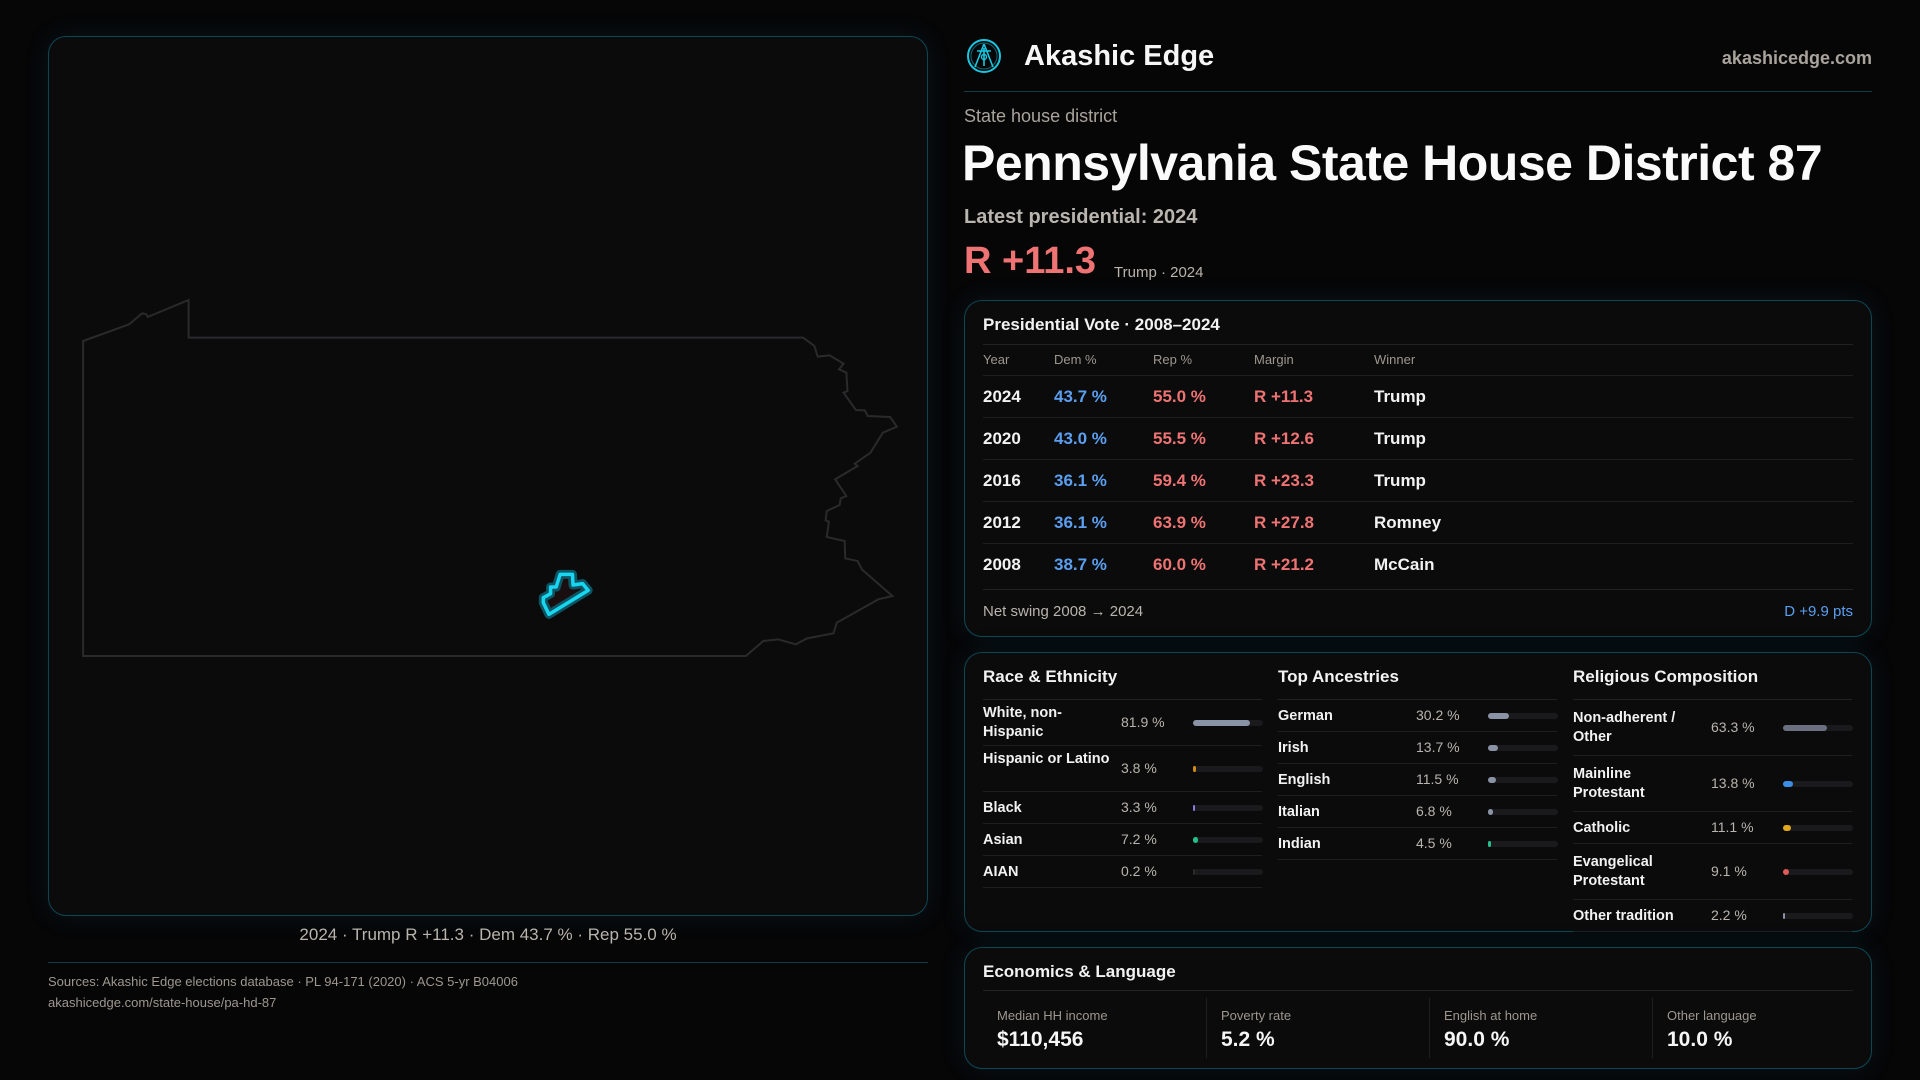  What do you see at coordinates (1491, 1015) in the screenshot?
I see `economics-label: English at home` at bounding box center [1491, 1015].